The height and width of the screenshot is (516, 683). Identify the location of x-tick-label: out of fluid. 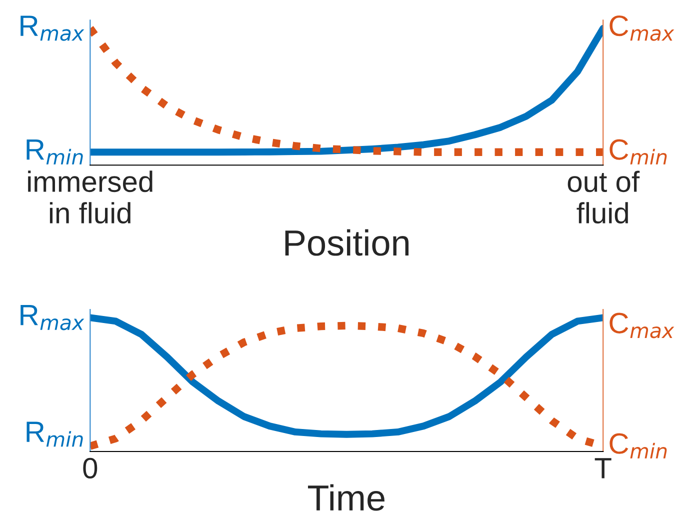
(604, 197).